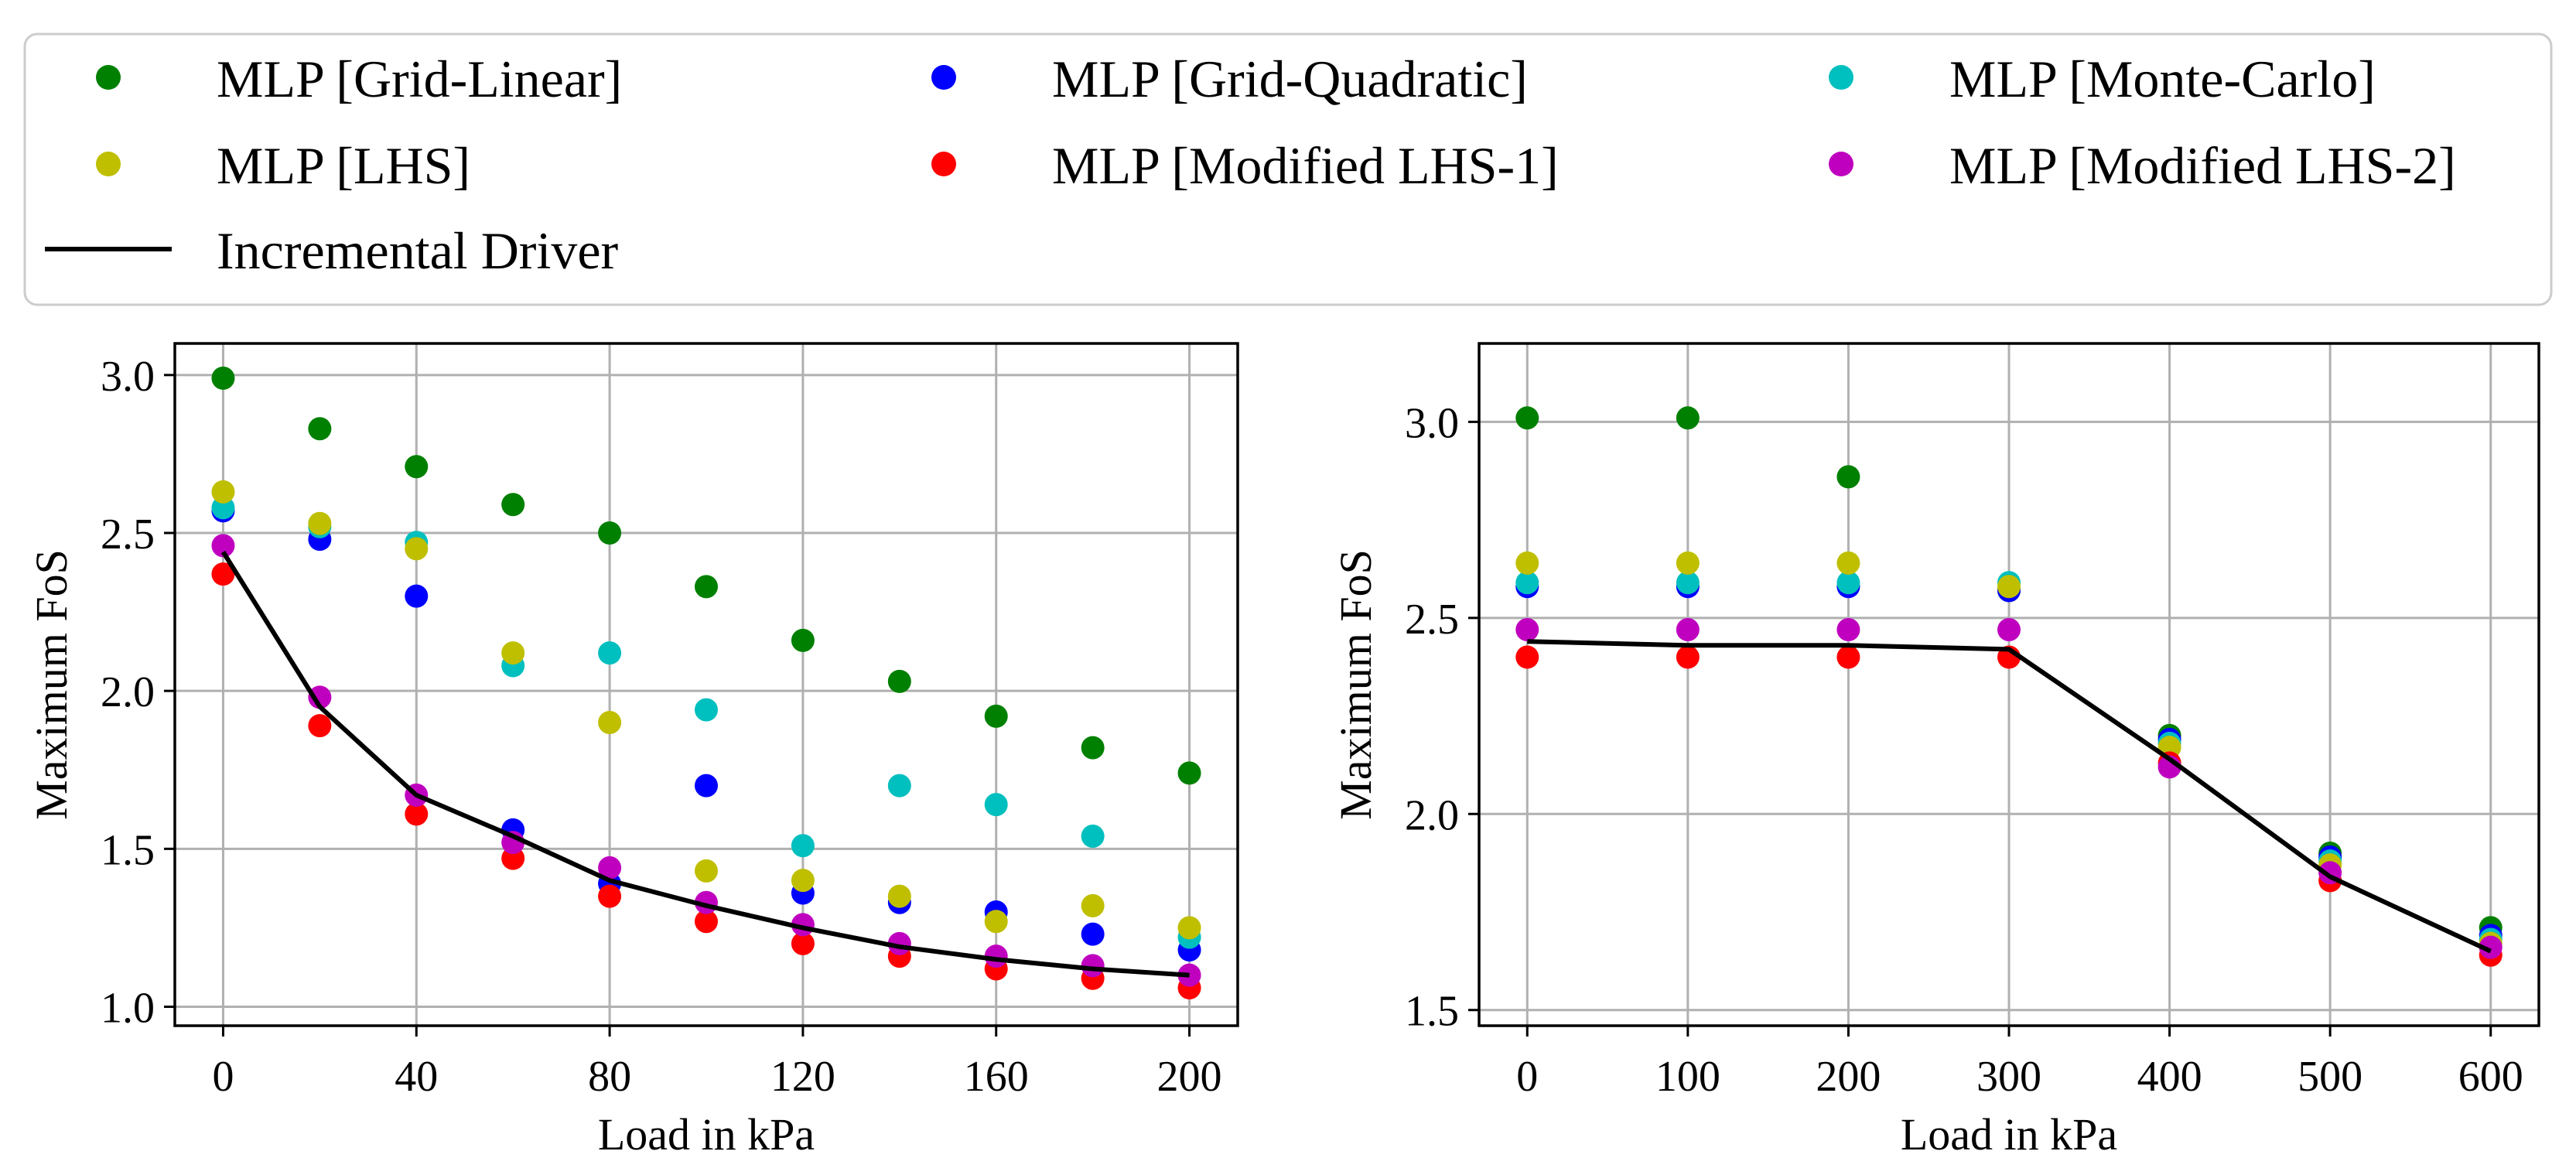  What do you see at coordinates (802, 1077) in the screenshot?
I see `x-tick-label: 120` at bounding box center [802, 1077].